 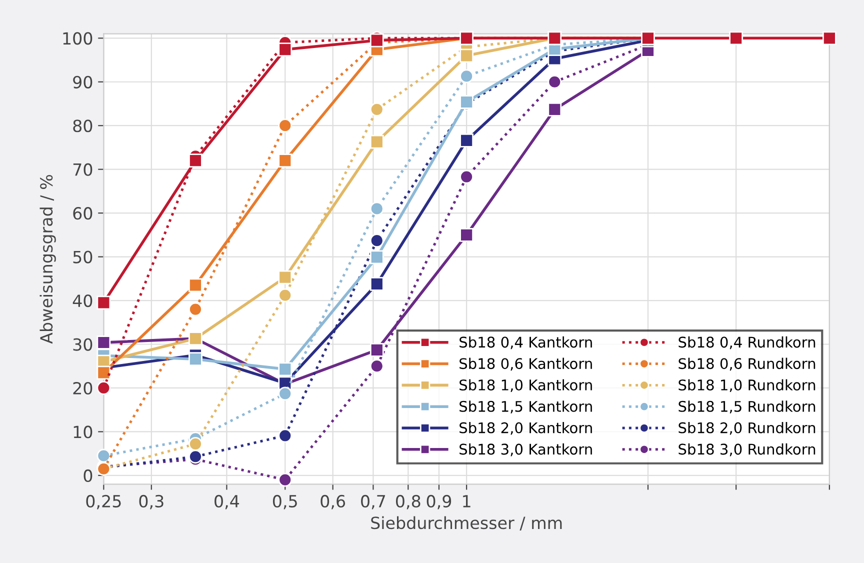 What do you see at coordinates (526, 428) in the screenshot?
I see `legend-label: Sb18 2,0 Kantkorn` at bounding box center [526, 428].